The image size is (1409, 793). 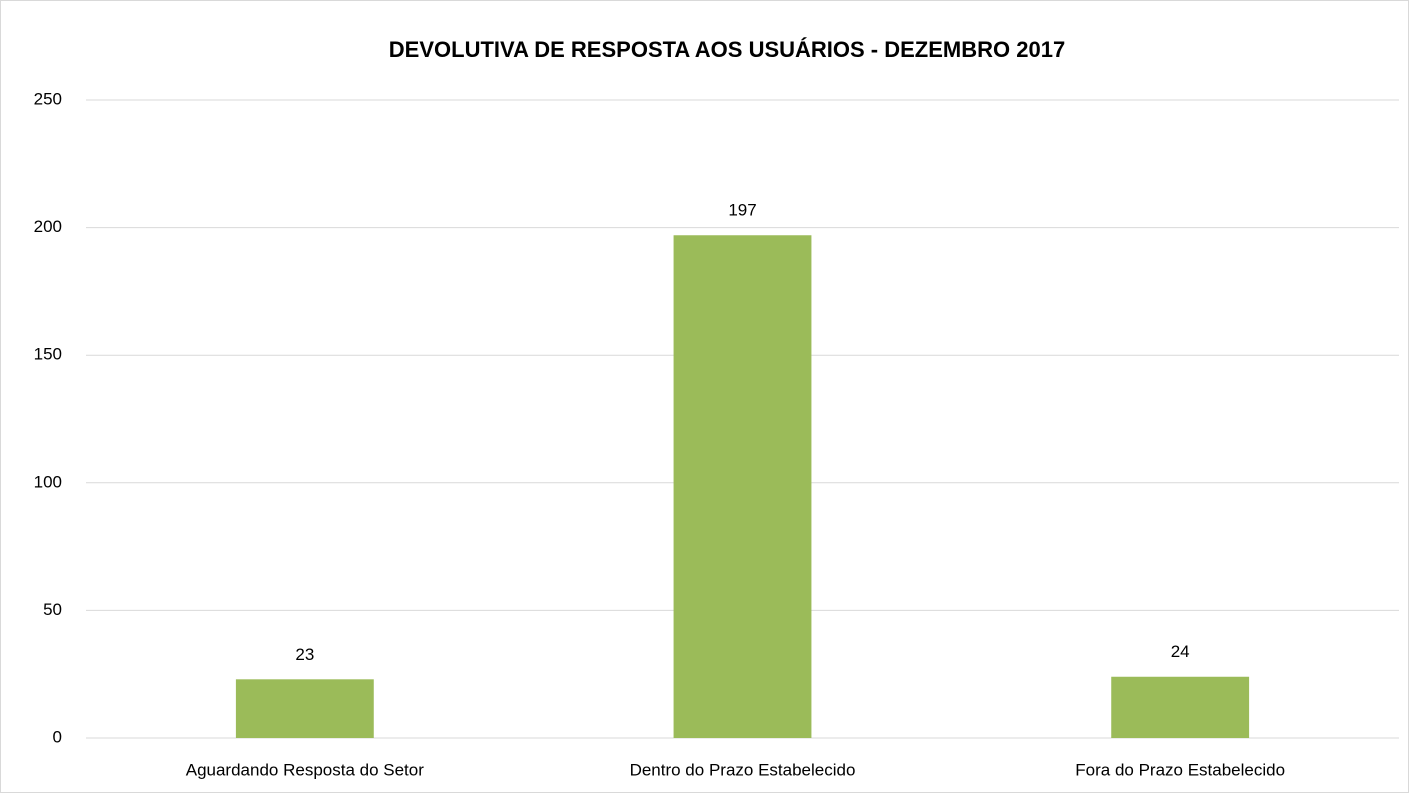 I want to click on y-tick-label: 0, so click(x=57, y=736).